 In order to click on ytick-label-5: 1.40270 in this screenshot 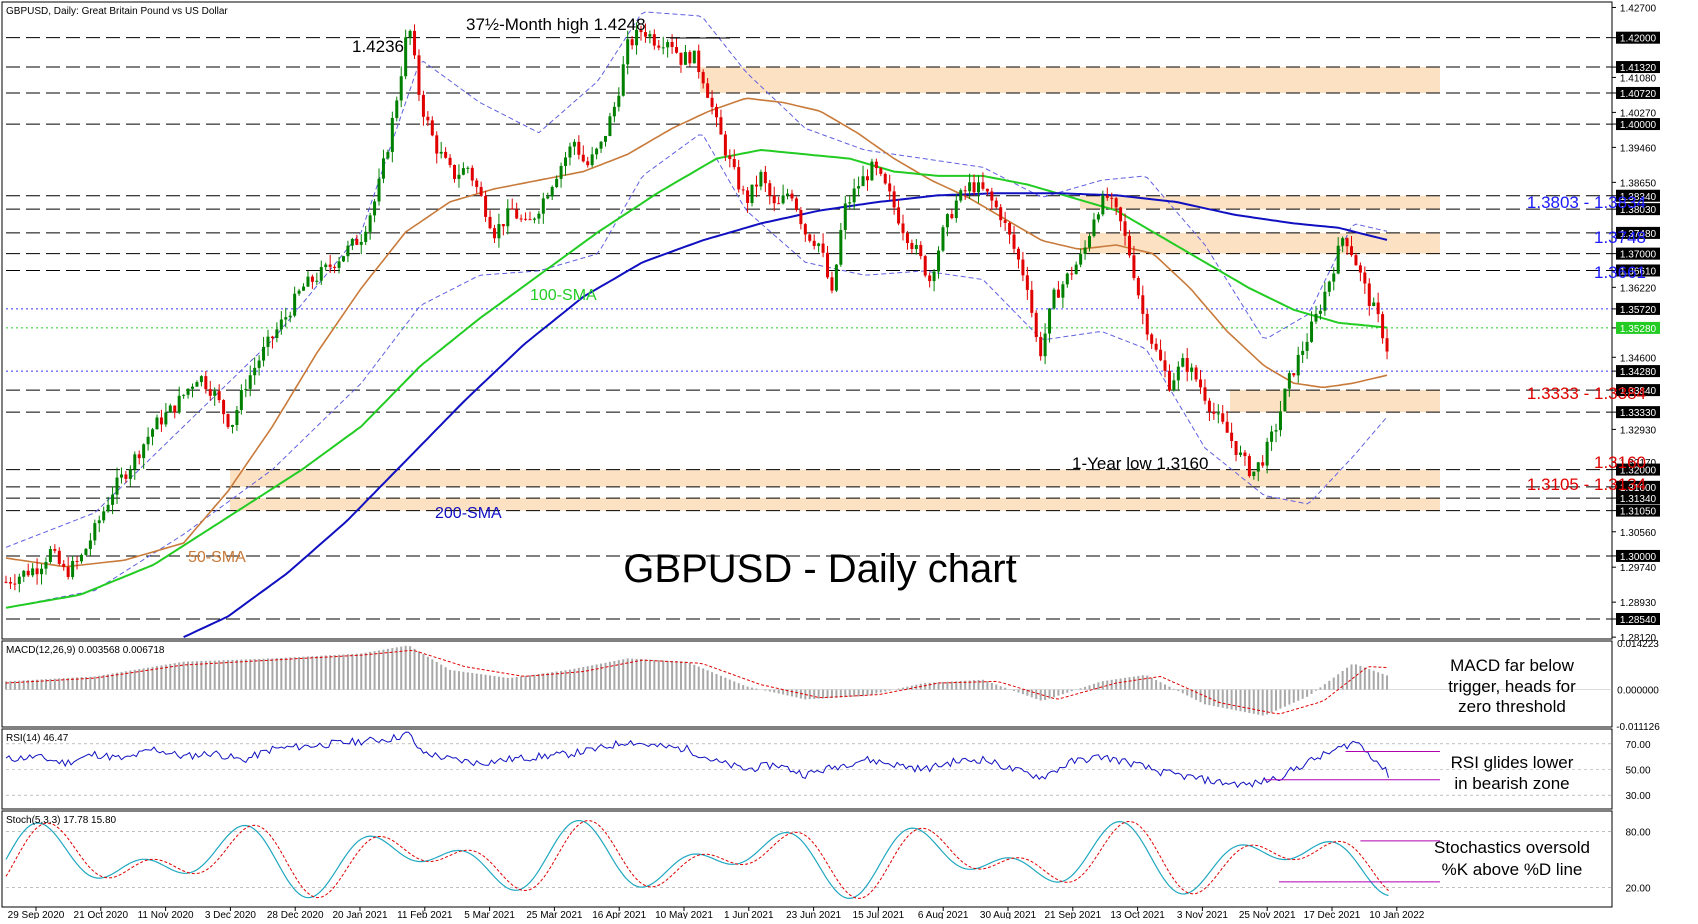, I will do `click(1638, 113)`.